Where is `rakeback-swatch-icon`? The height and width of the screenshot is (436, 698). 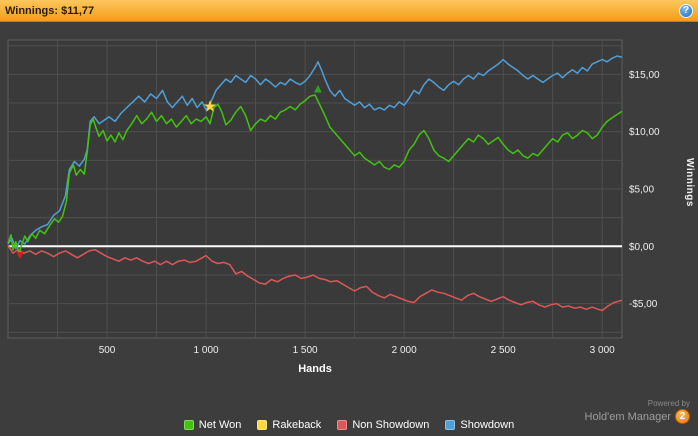 rakeback-swatch-icon is located at coordinates (262, 425).